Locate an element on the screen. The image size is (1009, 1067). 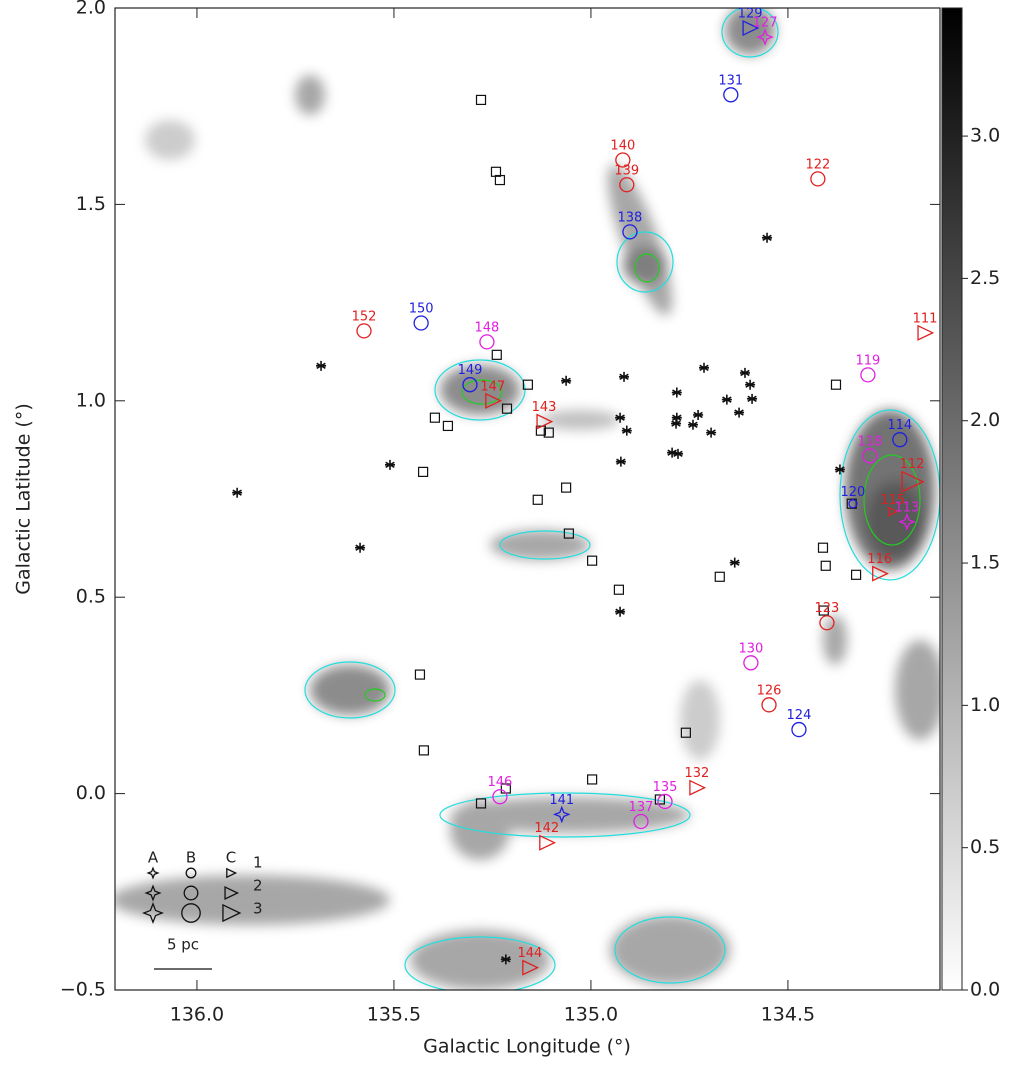
legend-header: A is located at coordinates (153, 858).